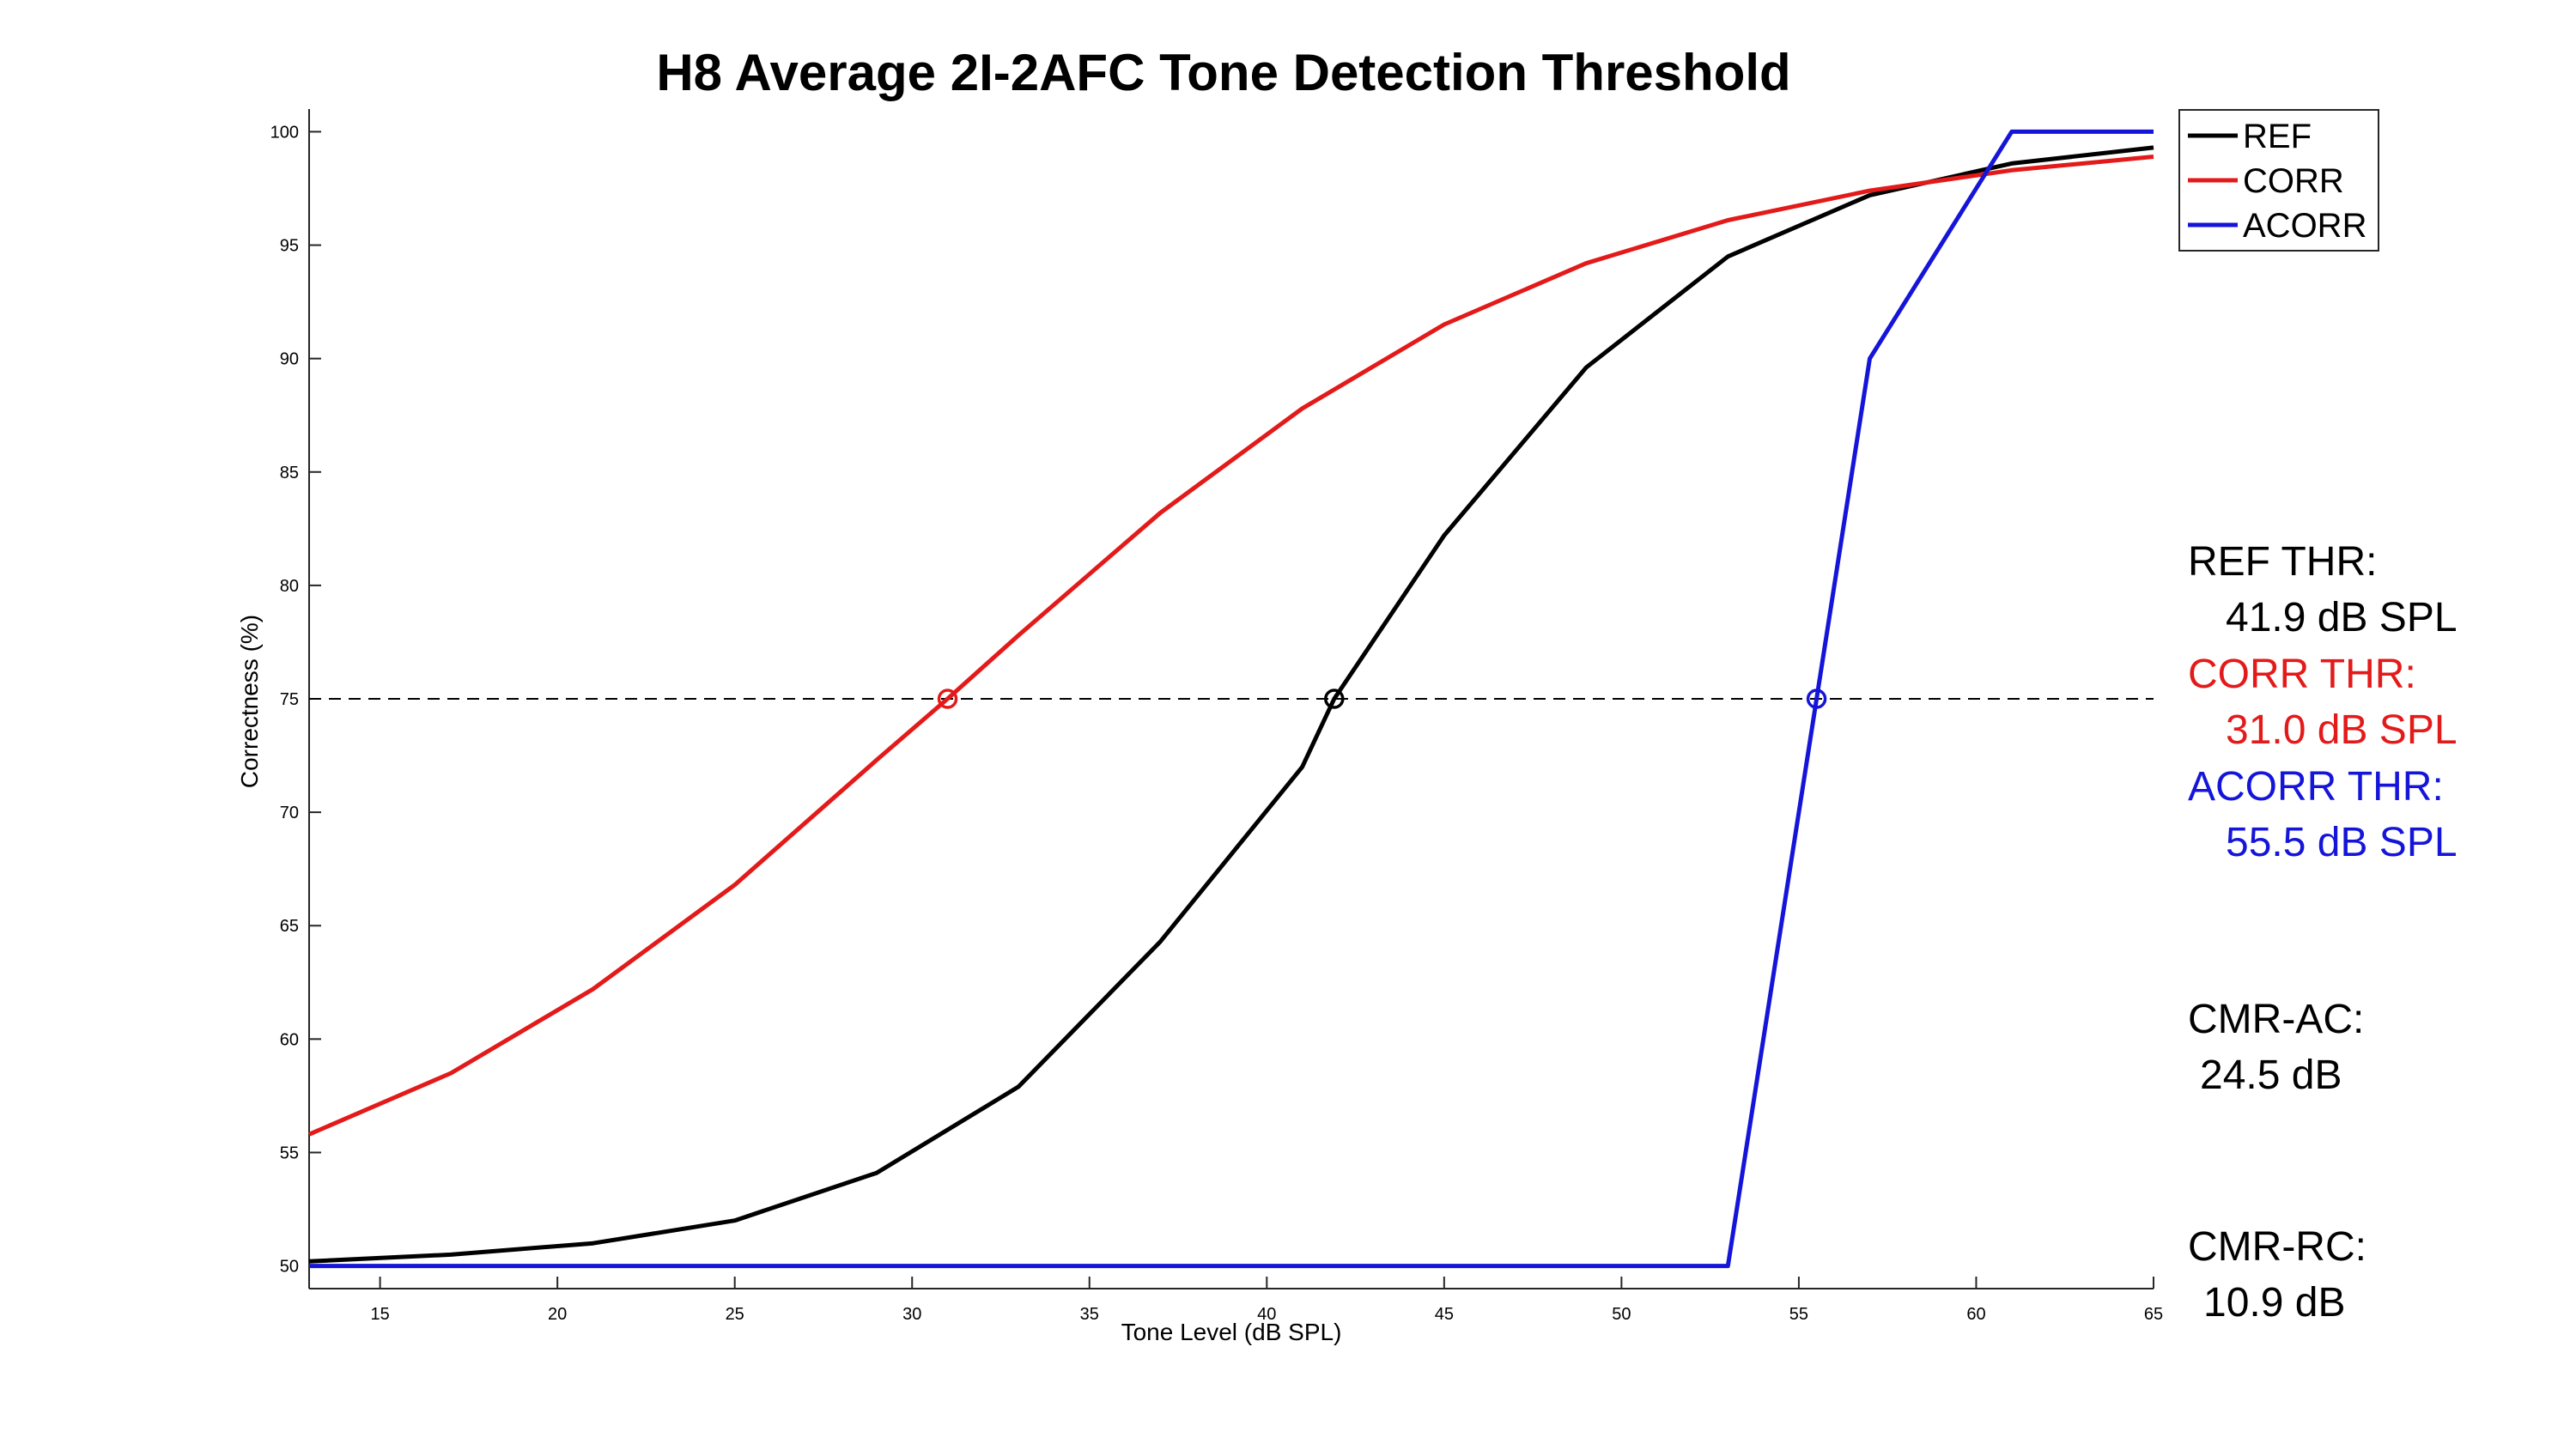  I want to click on y-tick-label: 55, so click(290, 1153).